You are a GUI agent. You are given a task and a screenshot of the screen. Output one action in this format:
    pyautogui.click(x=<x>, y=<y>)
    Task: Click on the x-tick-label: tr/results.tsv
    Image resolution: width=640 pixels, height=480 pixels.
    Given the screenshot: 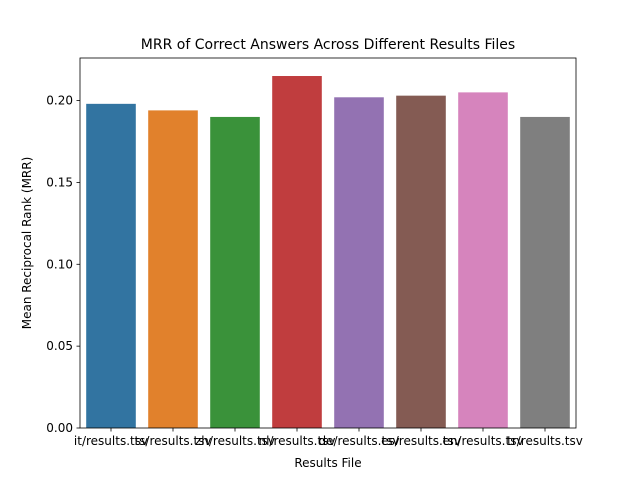 What is the action you would take?
    pyautogui.click(x=545, y=441)
    